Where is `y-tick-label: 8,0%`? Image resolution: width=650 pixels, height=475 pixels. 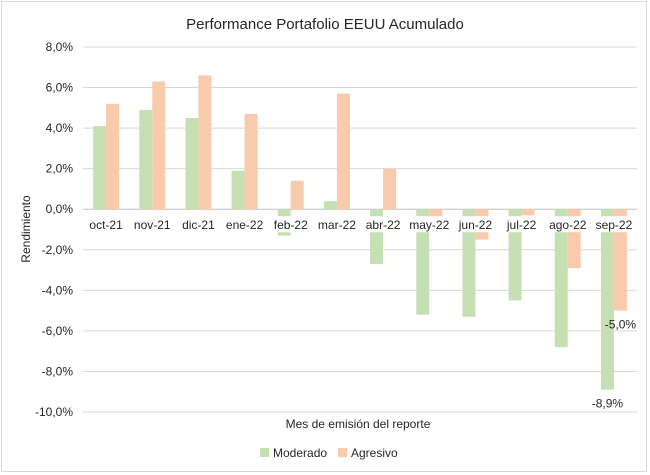 y-tick-label: 8,0% is located at coordinates (60, 47).